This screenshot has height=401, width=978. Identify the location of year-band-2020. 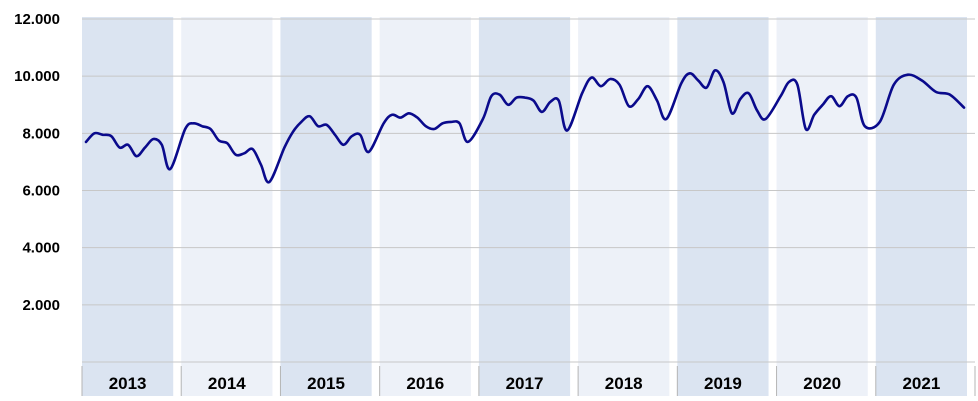
(822, 206).